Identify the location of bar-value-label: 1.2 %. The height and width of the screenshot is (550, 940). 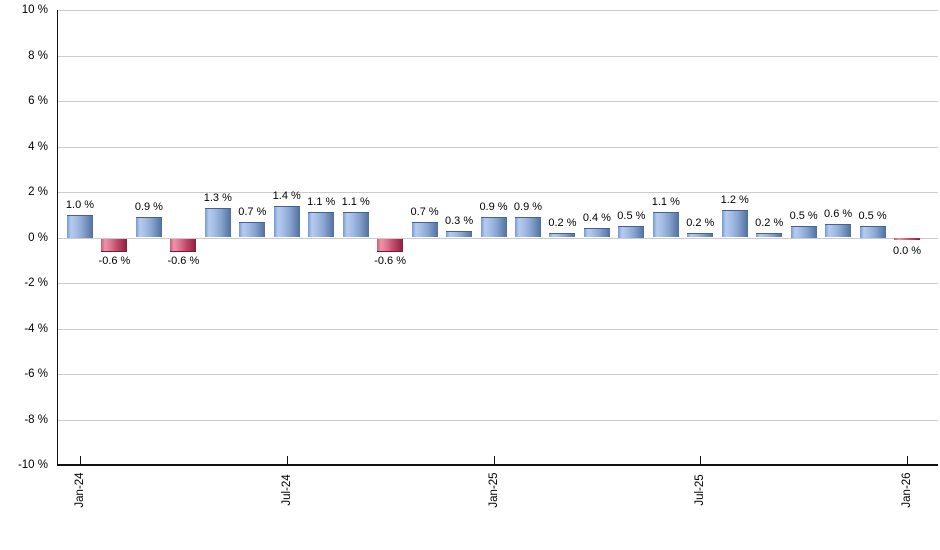
(734, 200).